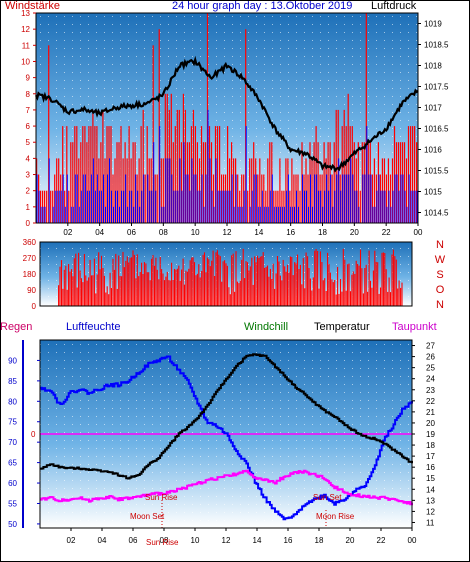 The image size is (470, 562). Describe the element at coordinates (25, 61) in the screenshot. I see `wind-tick-label: 10` at that location.